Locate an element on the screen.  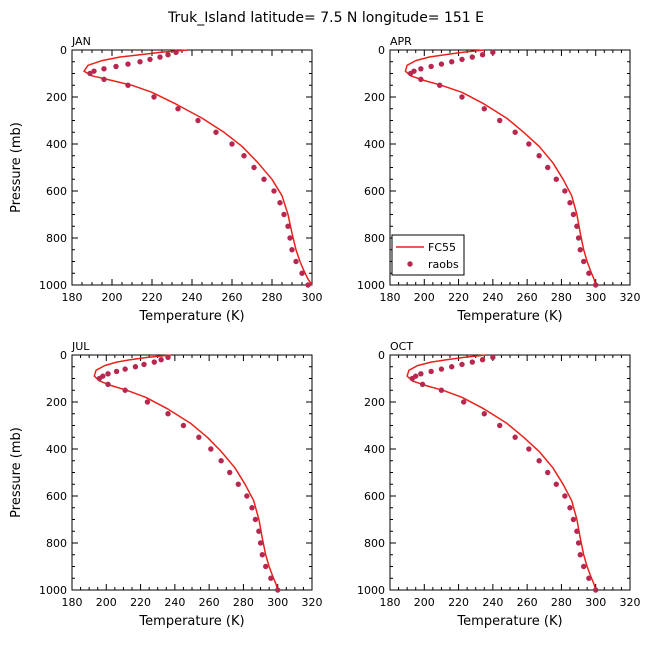
x-axis-title: Temperature (K) is located at coordinates (509, 316).